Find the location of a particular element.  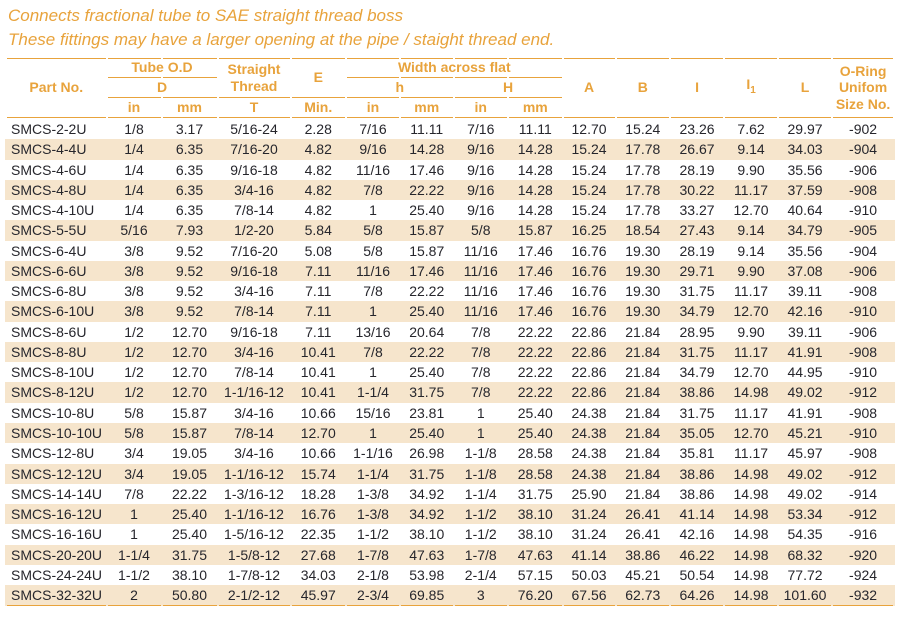

part-no-cell: SMCS-8-10U is located at coordinates (53, 372).